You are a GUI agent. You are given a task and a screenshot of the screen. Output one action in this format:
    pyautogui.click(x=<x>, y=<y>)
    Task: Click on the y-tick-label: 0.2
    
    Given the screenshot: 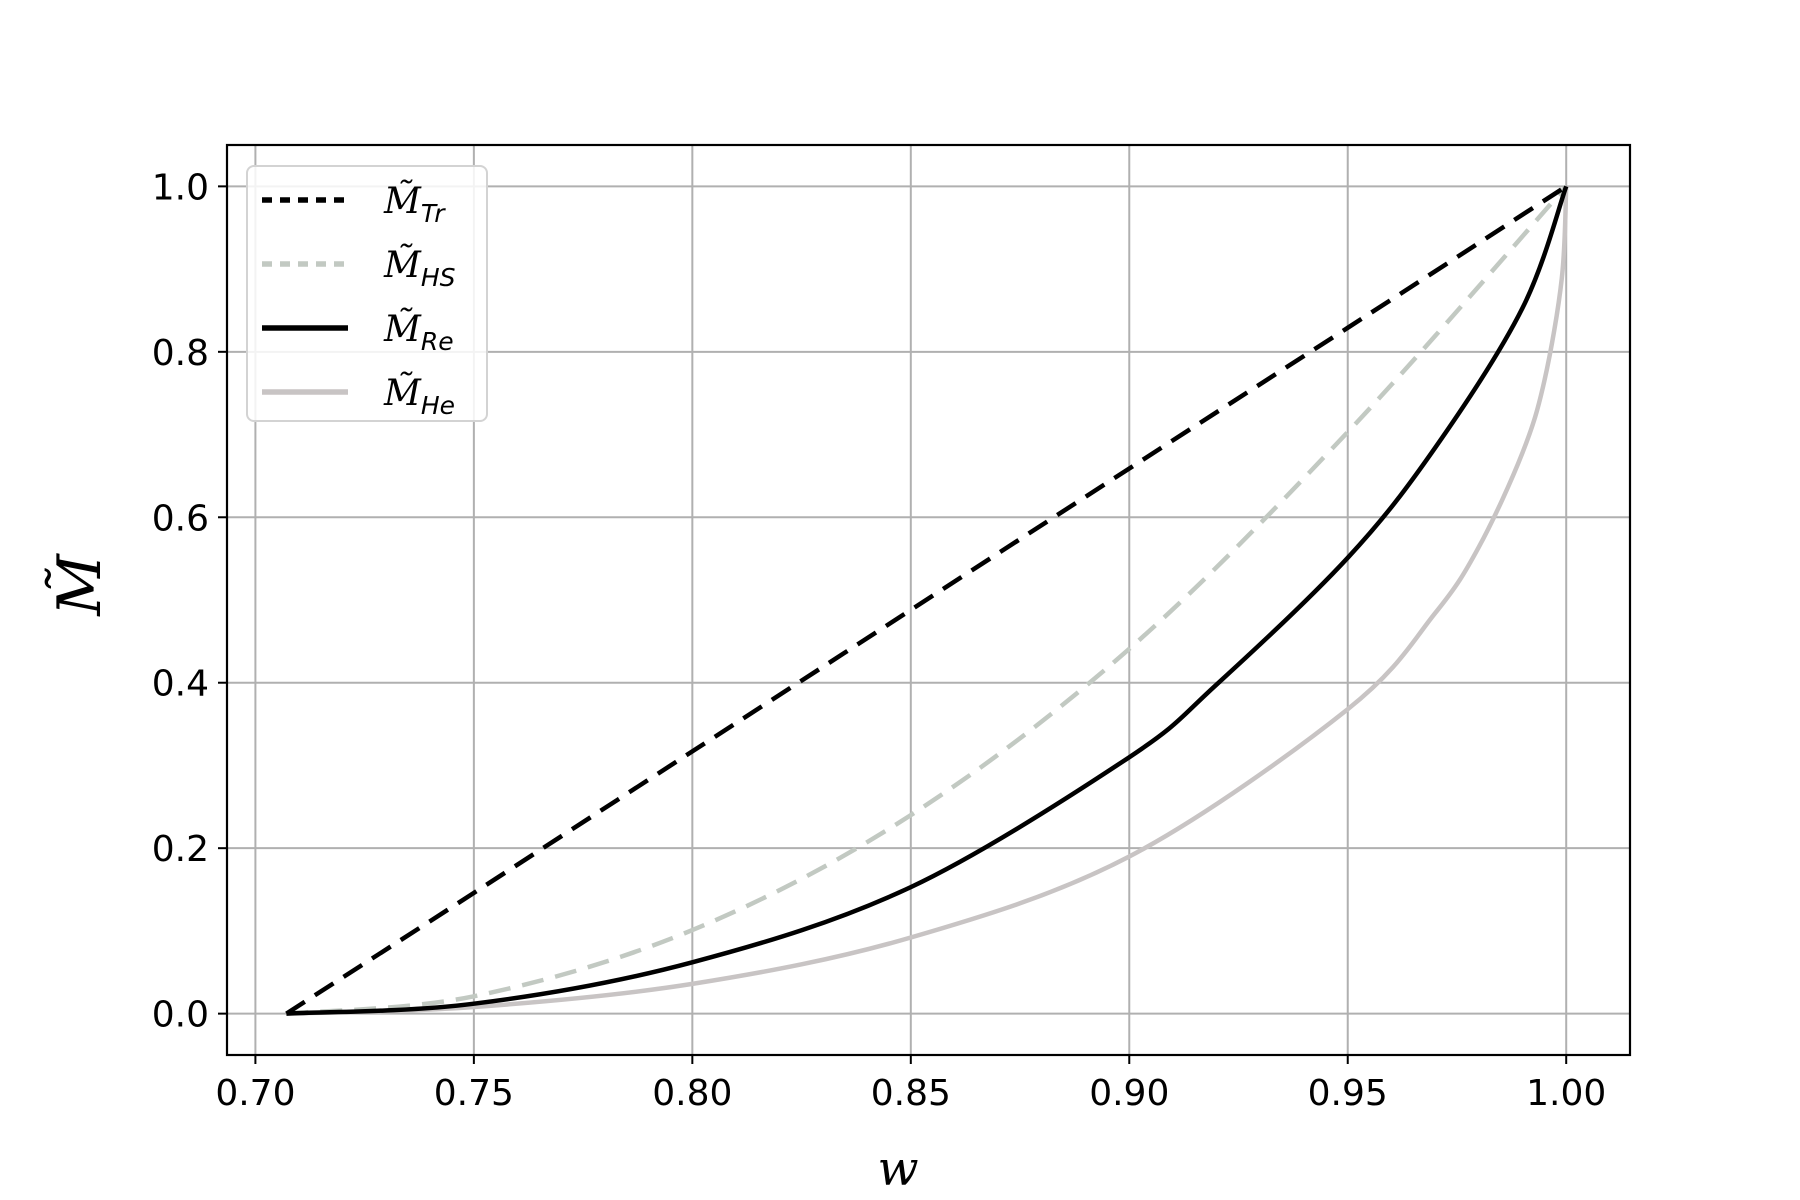 What is the action you would take?
    pyautogui.click(x=180, y=849)
    